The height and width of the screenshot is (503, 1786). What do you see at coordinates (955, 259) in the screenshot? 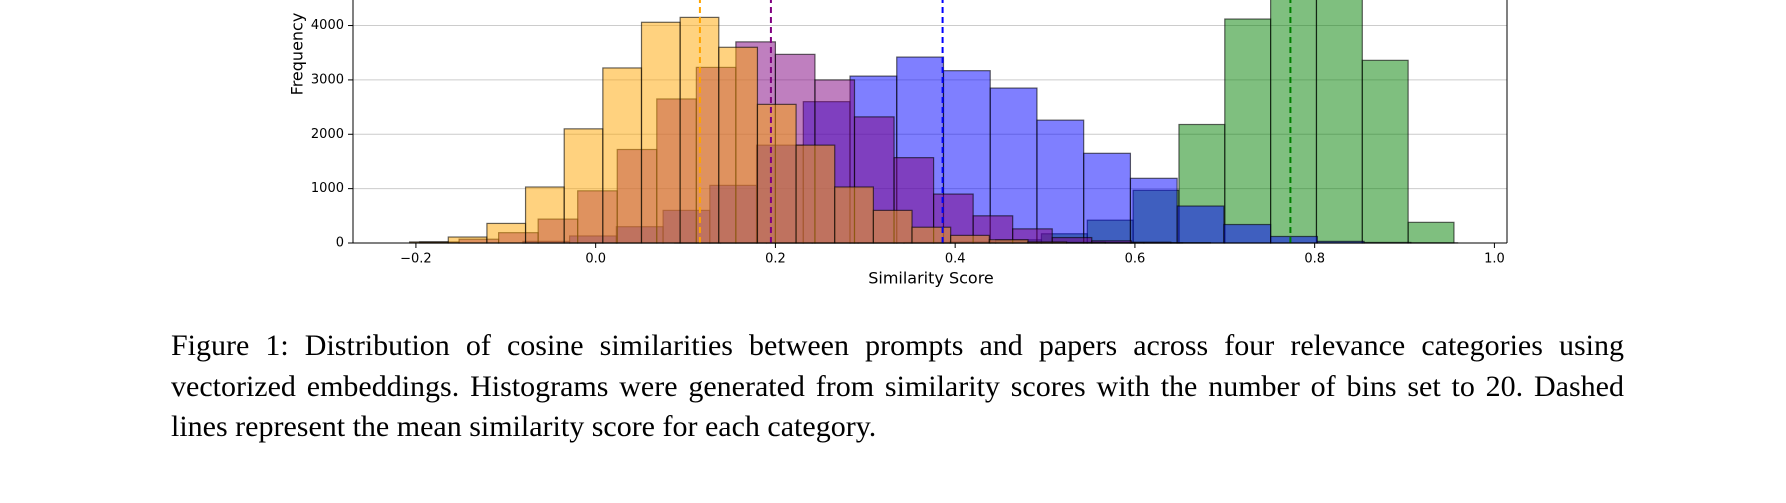
I see `x-tick-label: 0.4` at bounding box center [955, 259].